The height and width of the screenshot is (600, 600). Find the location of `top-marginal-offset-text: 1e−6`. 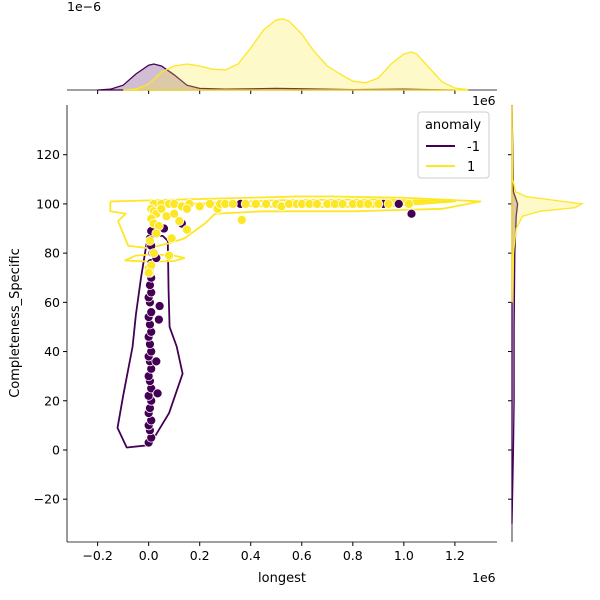

top-marginal-offset-text: 1e−6 is located at coordinates (84, 7).